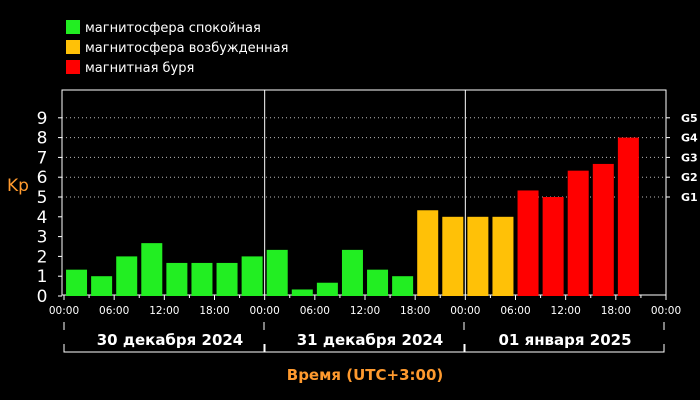 This screenshot has height=400, width=700. I want to click on storm-level-labels: G1 G2 G3 G4 G5, so click(682, 158).